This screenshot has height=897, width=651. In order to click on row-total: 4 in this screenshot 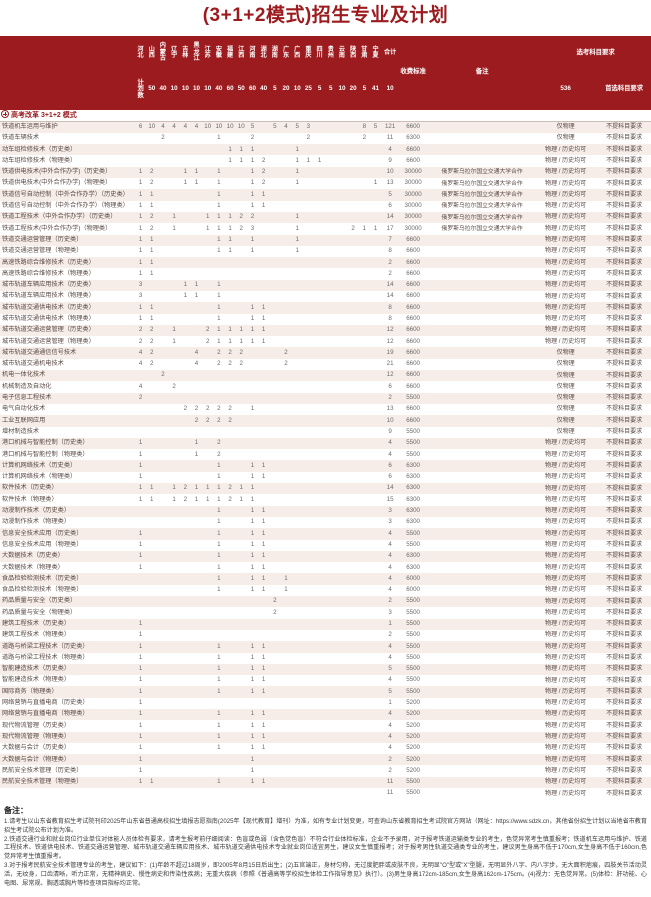, I will do `click(390, 556)`.